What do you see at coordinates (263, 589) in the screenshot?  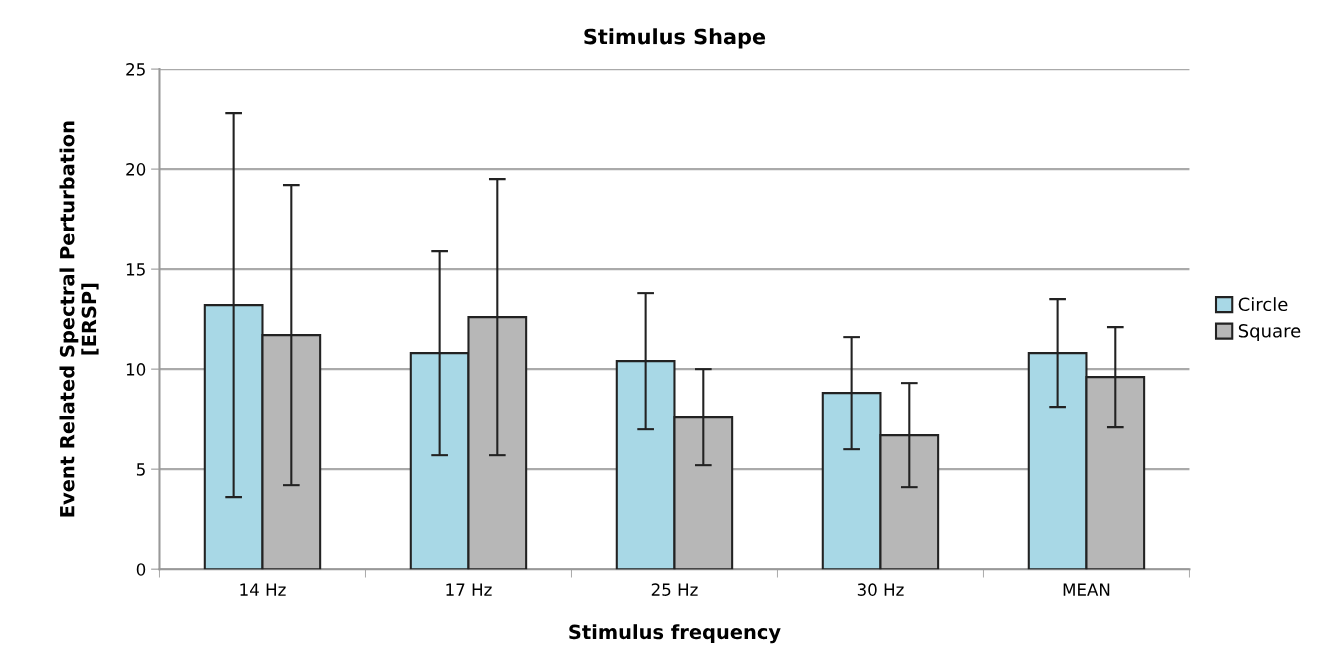 I see `x-tick-label: 14 Hz` at bounding box center [263, 589].